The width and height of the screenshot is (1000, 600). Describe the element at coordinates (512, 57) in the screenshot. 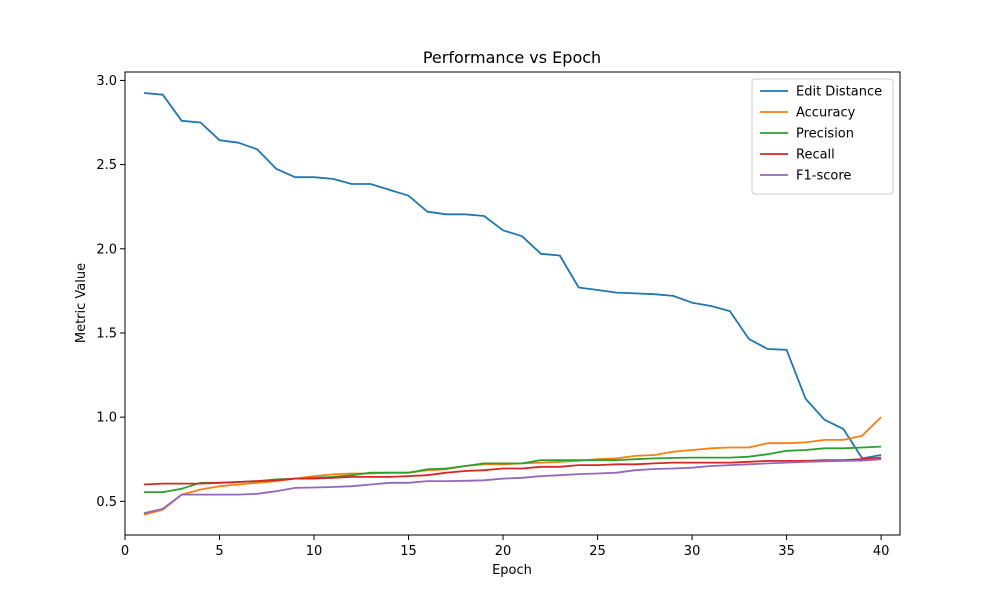

I see `chart-title: Performance vs Epoch` at that location.